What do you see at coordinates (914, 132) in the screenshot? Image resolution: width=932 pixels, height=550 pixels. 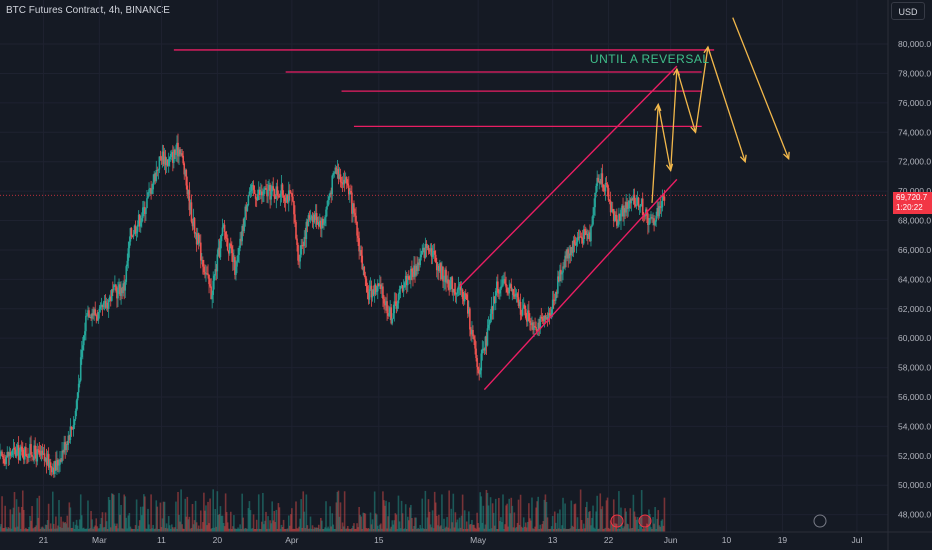 I see `y-tick-label: 74,000.0` at bounding box center [914, 132].